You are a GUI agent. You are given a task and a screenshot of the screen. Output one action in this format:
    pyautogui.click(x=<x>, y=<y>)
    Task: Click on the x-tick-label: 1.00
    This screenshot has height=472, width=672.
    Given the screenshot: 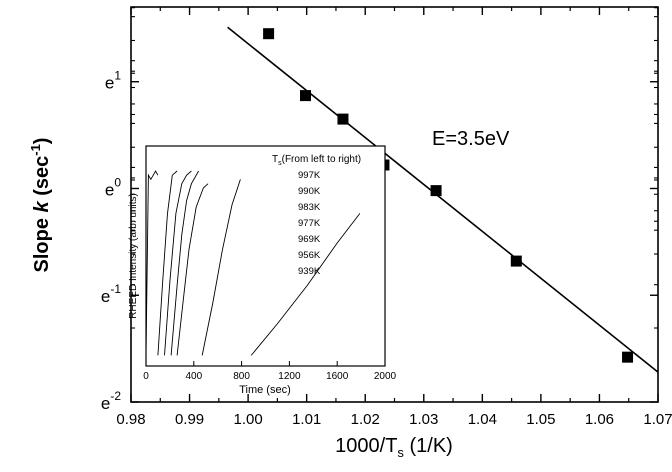 What is the action you would take?
    pyautogui.click(x=248, y=419)
    